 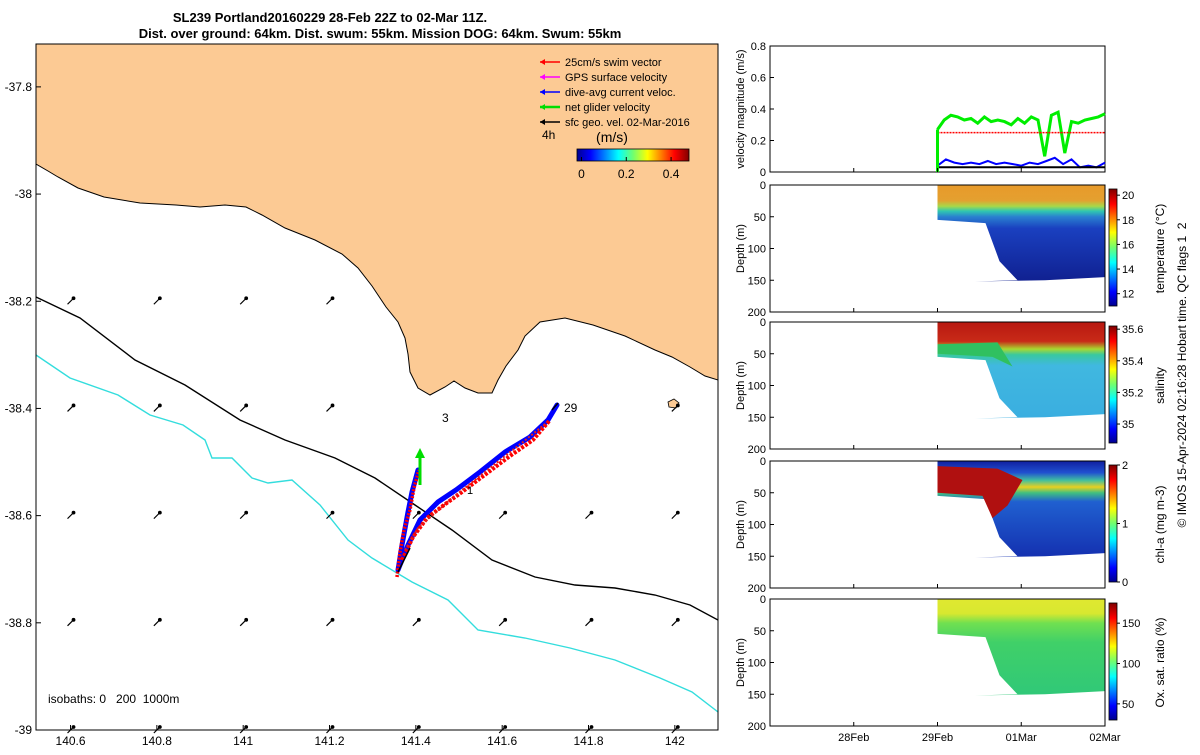 I want to click on temp-colorbar, so click(x=1113, y=247).